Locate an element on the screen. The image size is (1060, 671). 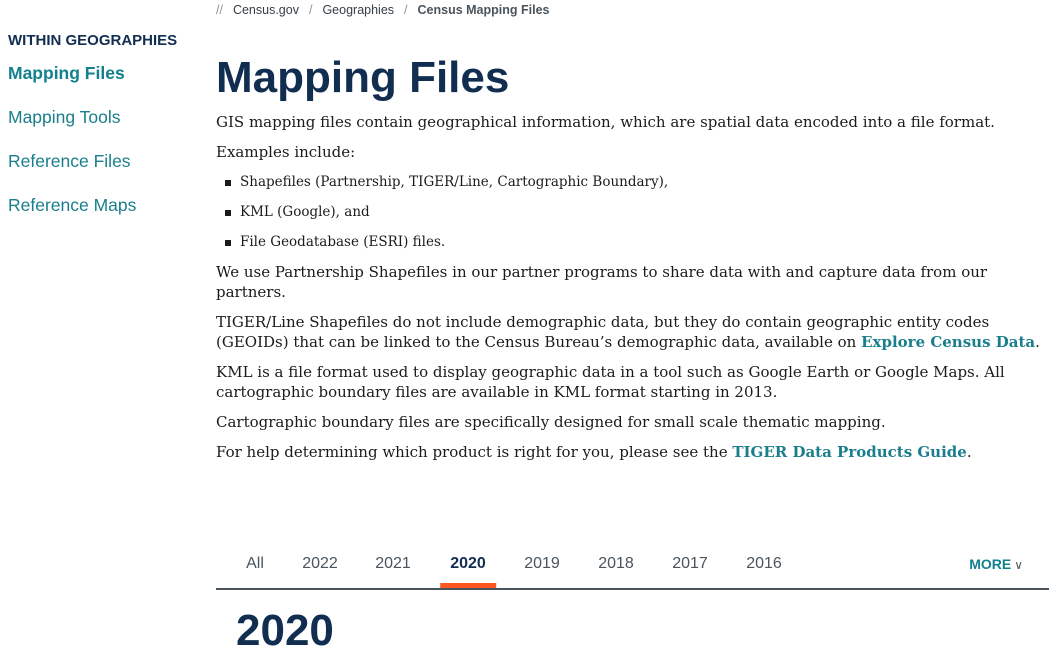
sidebar-item-reference-files: Reference Files is located at coordinates (69, 161).